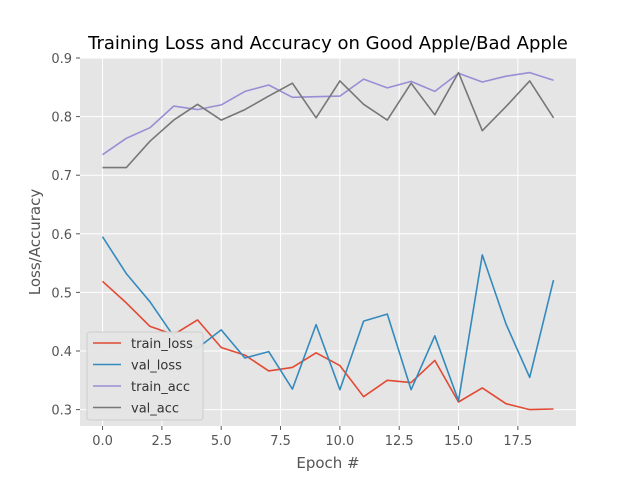 The image size is (640, 480). I want to click on y-tick-label: 0.8, so click(61, 118).